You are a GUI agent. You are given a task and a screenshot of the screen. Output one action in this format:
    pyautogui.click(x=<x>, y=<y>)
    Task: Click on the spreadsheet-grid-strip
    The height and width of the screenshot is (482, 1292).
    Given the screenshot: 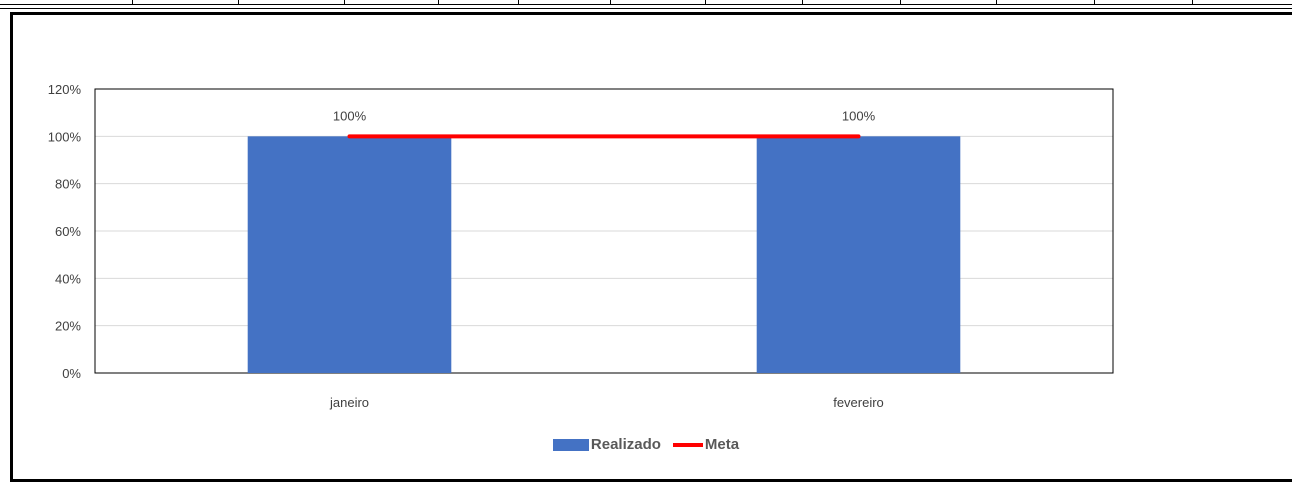 What is the action you would take?
    pyautogui.click(x=646, y=5)
    